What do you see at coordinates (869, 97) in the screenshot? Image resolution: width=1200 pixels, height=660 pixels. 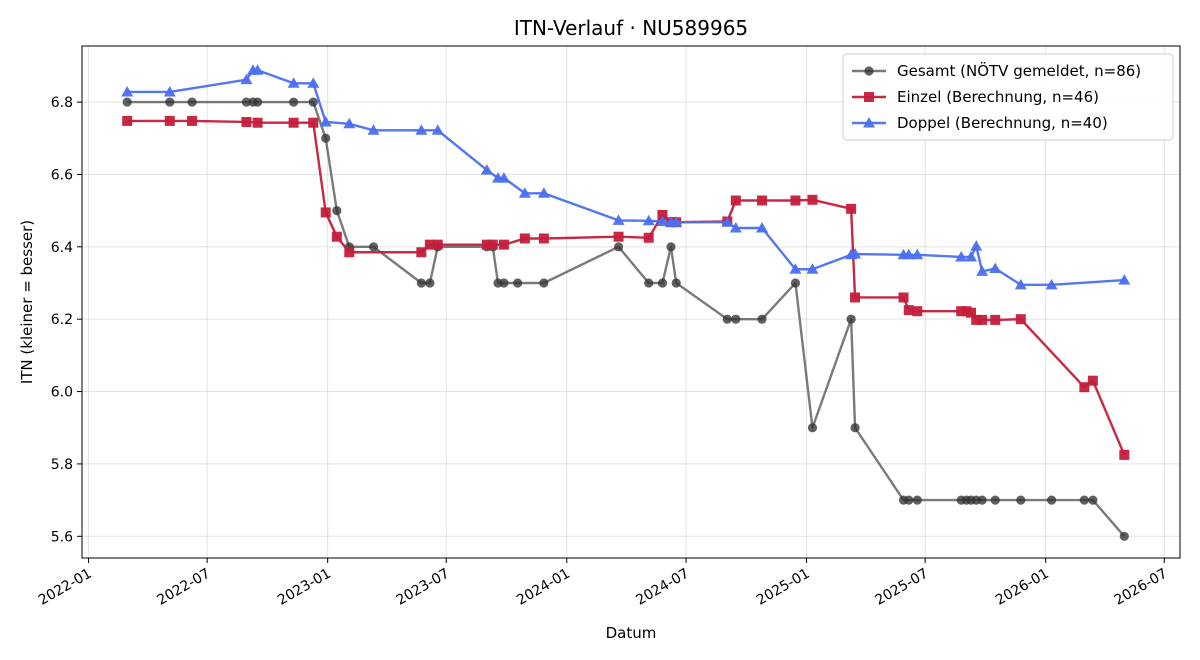 I see `legend-marker` at bounding box center [869, 97].